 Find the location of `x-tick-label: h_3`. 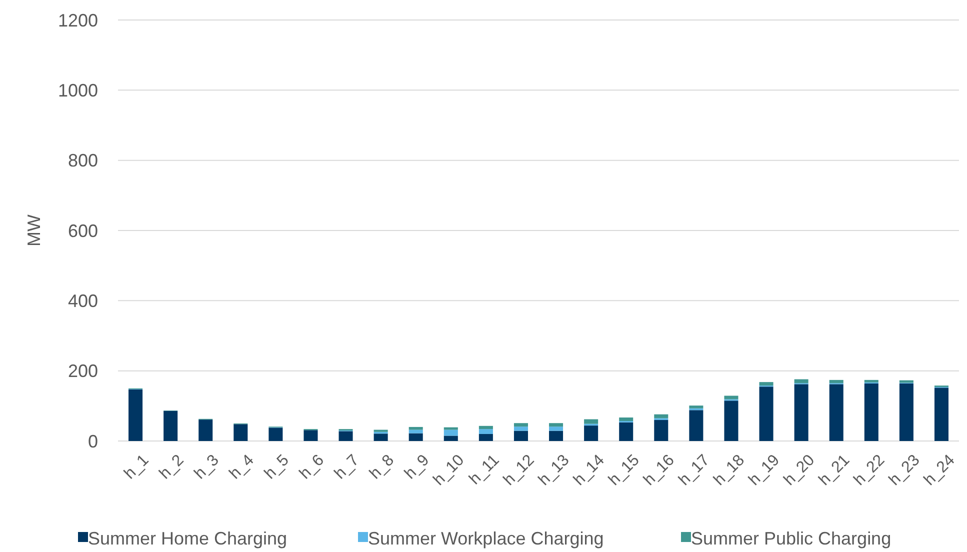

x-tick-label: h_3 is located at coordinates (206, 467).